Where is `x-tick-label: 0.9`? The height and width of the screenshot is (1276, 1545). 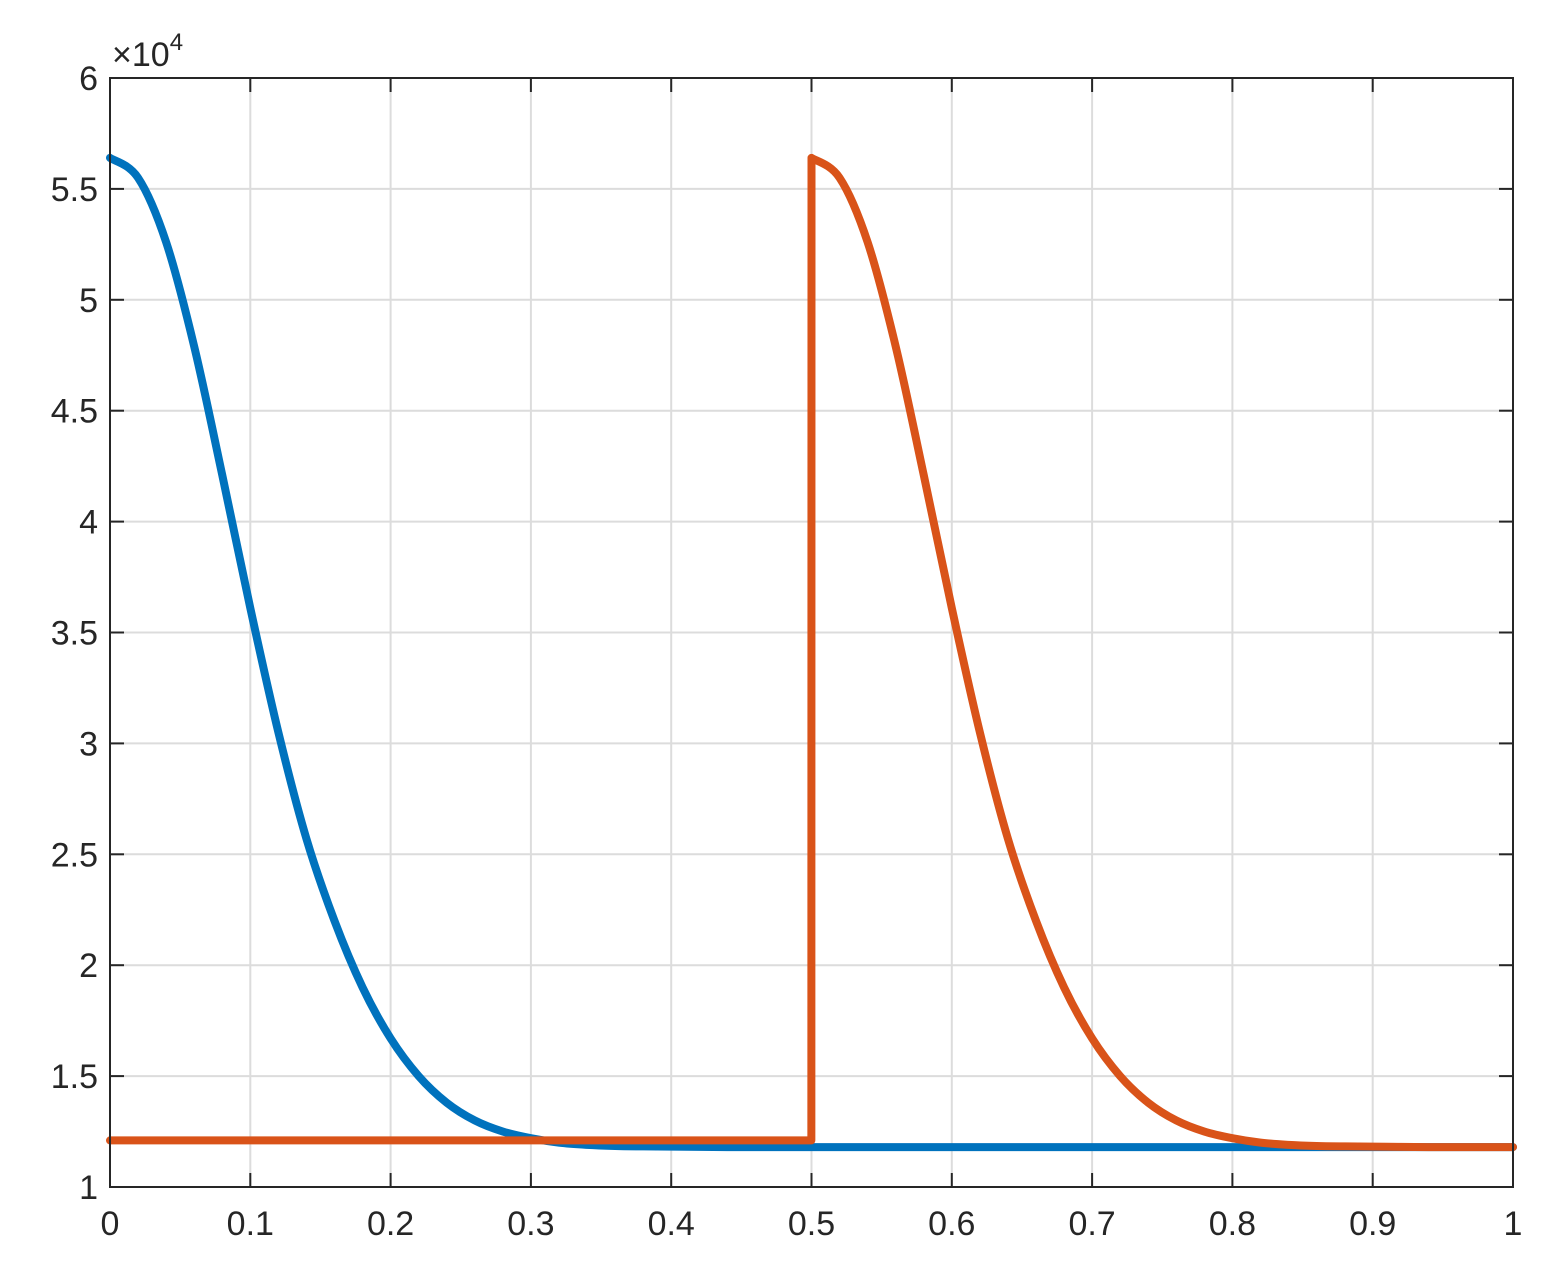
x-tick-label: 0.9 is located at coordinates (1372, 1224).